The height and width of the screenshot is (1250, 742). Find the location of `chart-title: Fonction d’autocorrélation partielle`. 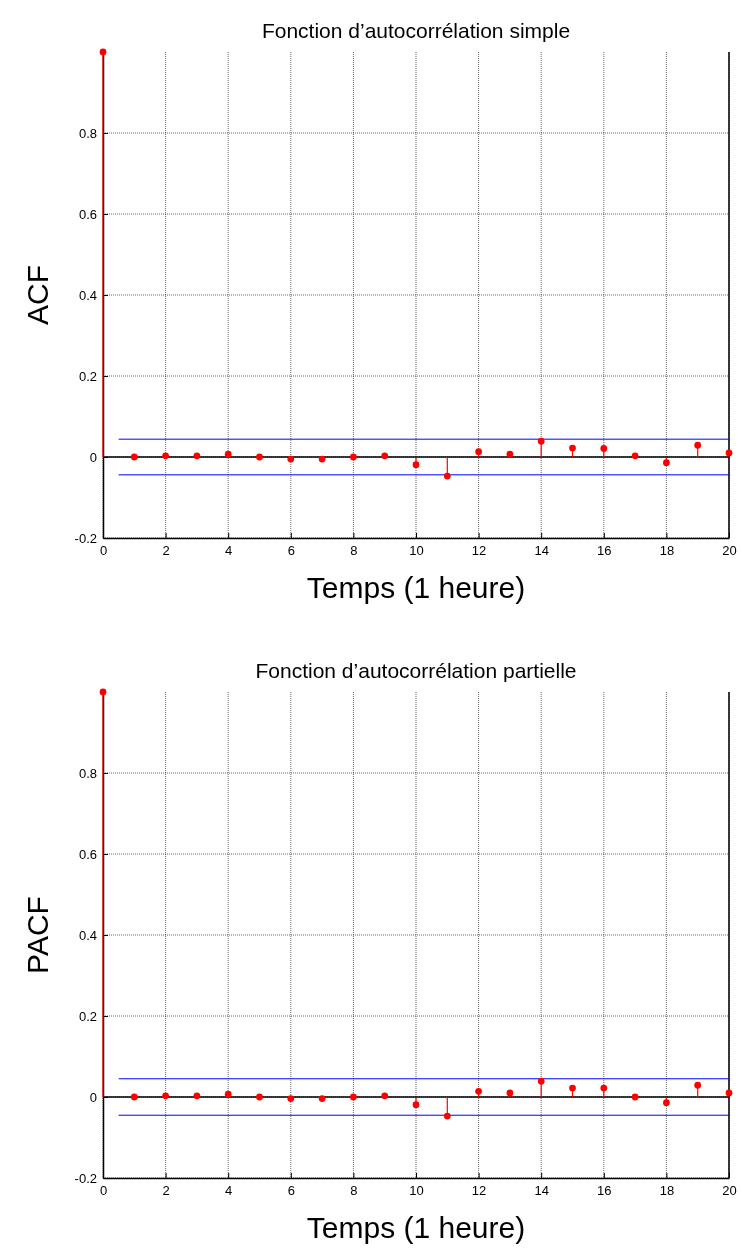

chart-title: Fonction d’autocorrélation partielle is located at coordinates (416, 670).